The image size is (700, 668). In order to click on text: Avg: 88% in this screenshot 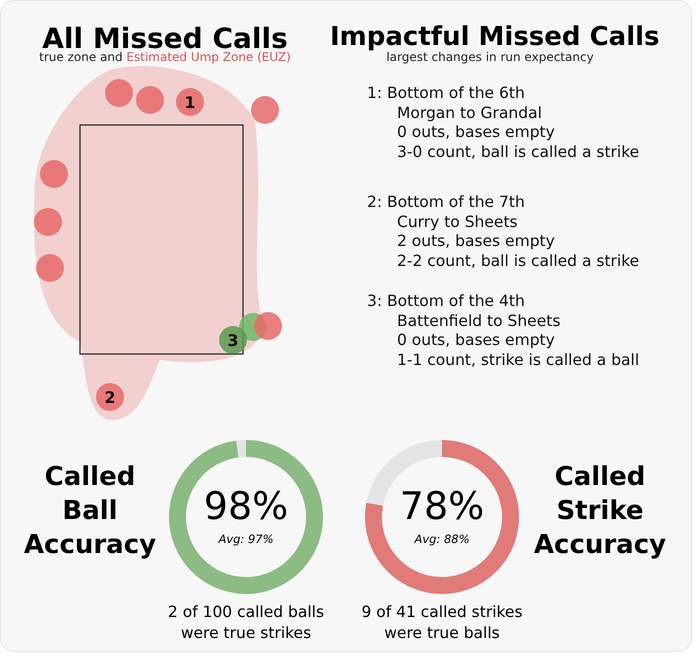, I will do `click(442, 539)`.